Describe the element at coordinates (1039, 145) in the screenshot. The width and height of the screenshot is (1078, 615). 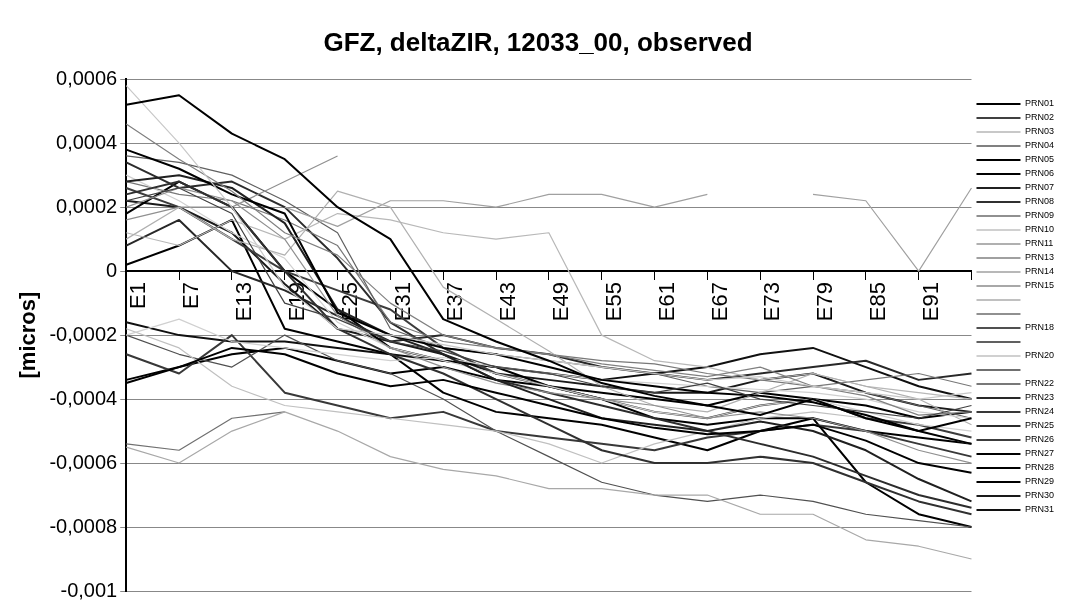
I see `legend-label: PRN04` at that location.